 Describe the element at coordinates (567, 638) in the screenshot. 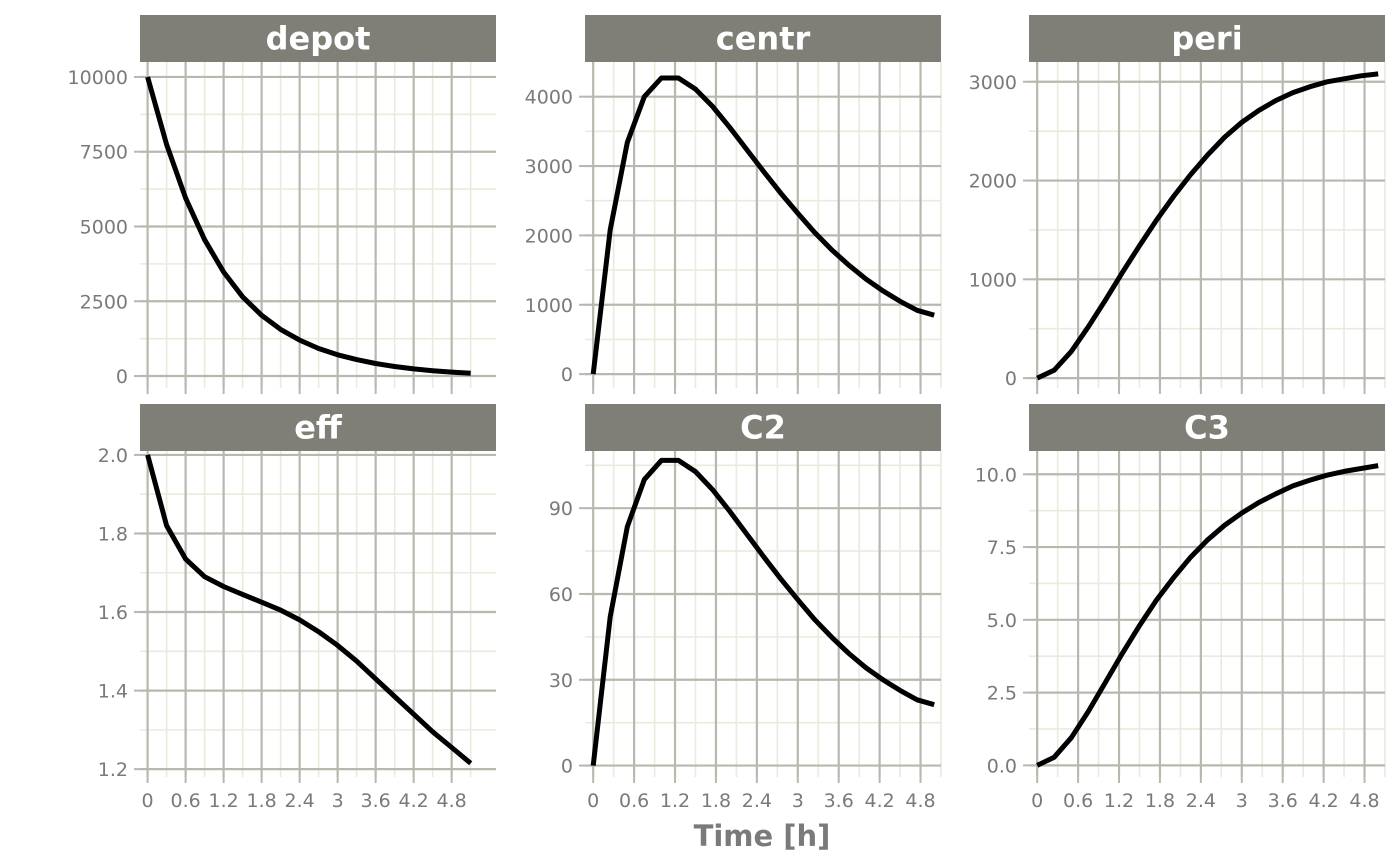

I see `y-axis-ticks: 0 30 60 90` at that location.